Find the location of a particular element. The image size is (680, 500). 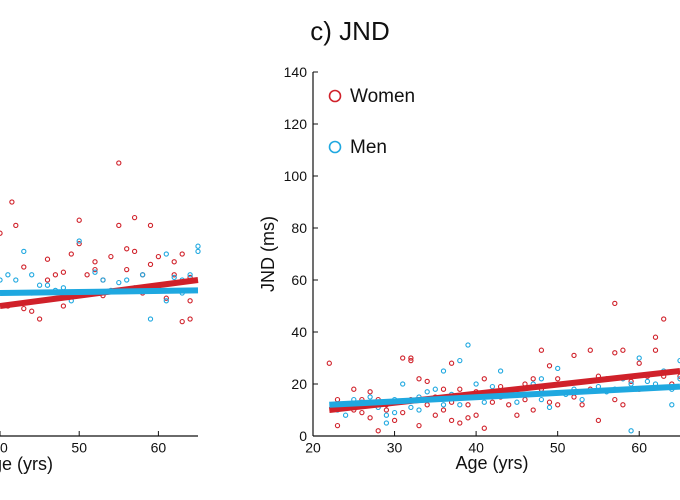

legend-women-marker is located at coordinates (335, 96).